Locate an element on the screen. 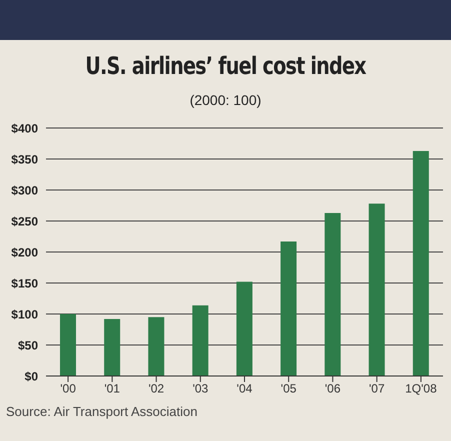 This screenshot has height=441, width=451. y-tick-label: $200 is located at coordinates (24, 252).